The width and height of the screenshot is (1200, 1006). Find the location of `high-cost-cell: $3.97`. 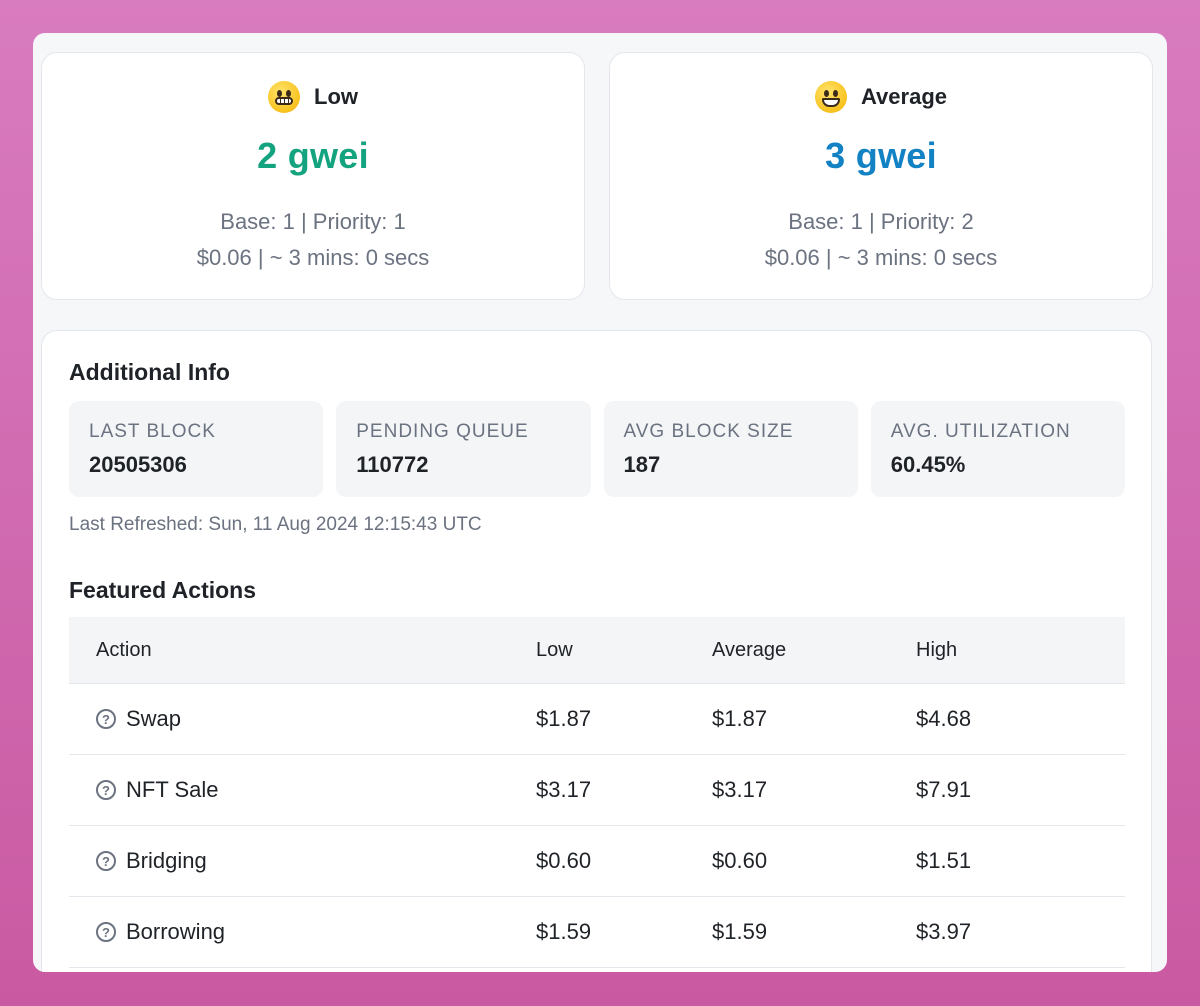

high-cost-cell: $3.97 is located at coordinates (1020, 932).